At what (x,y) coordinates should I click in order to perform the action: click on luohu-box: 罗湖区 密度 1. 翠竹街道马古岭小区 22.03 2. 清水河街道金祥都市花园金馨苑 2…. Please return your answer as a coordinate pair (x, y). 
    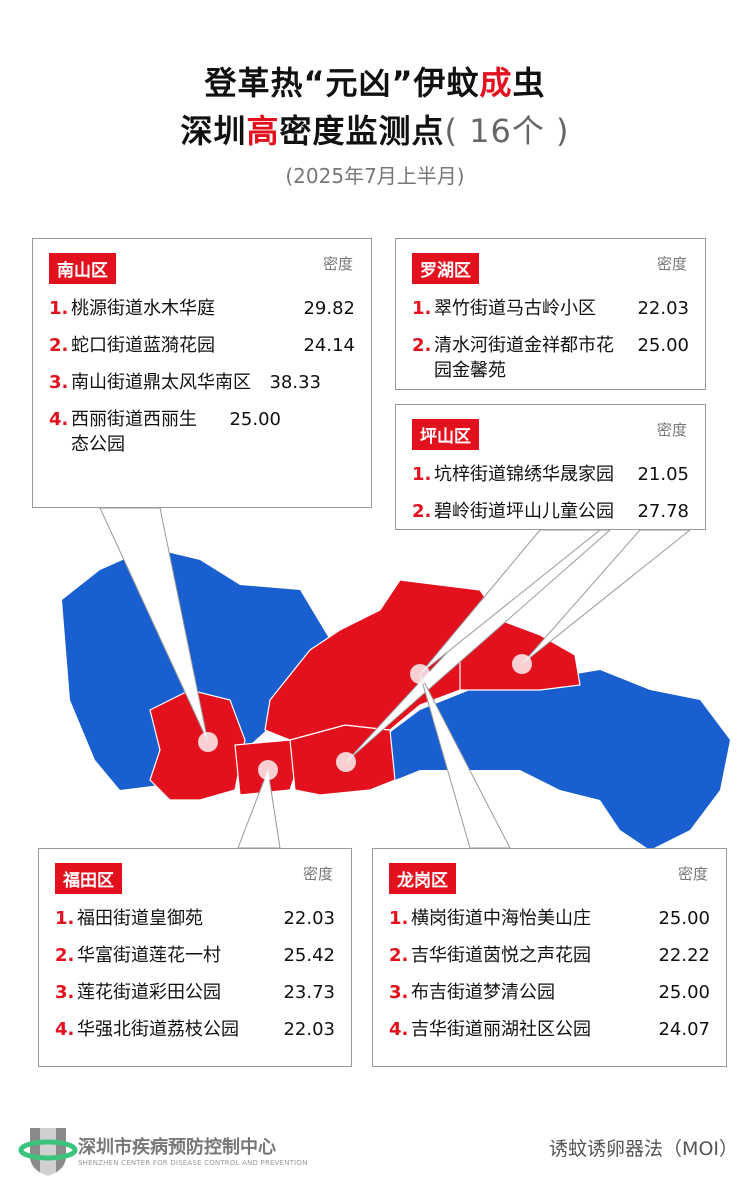
    Looking at the image, I should click on (550, 314).